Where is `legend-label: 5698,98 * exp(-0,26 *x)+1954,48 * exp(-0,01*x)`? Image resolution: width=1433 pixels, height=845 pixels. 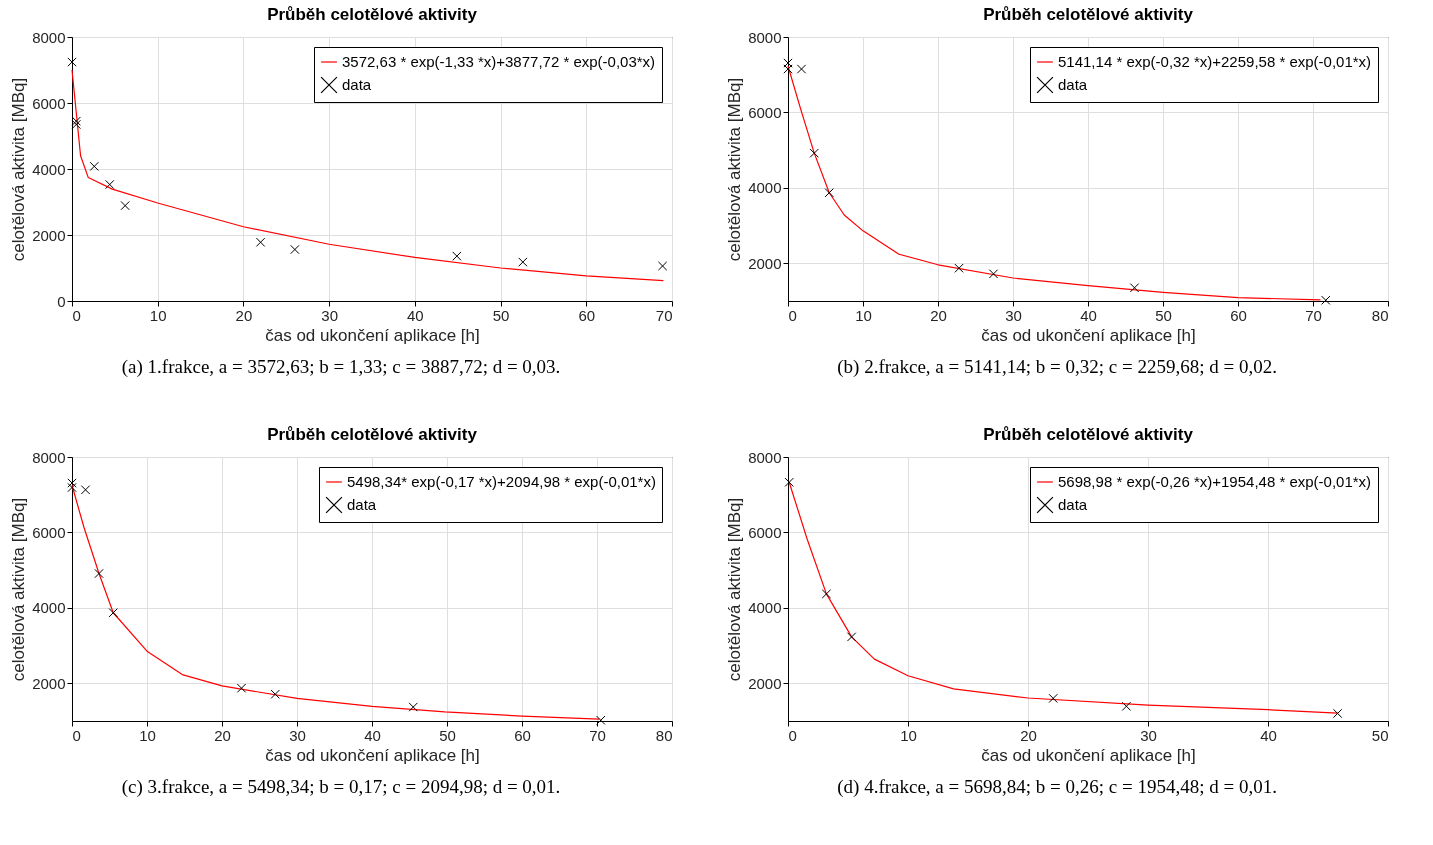 legend-label: 5698,98 * exp(-0,26 *x)+1954,48 * exp(-0,01*x) is located at coordinates (1215, 481).